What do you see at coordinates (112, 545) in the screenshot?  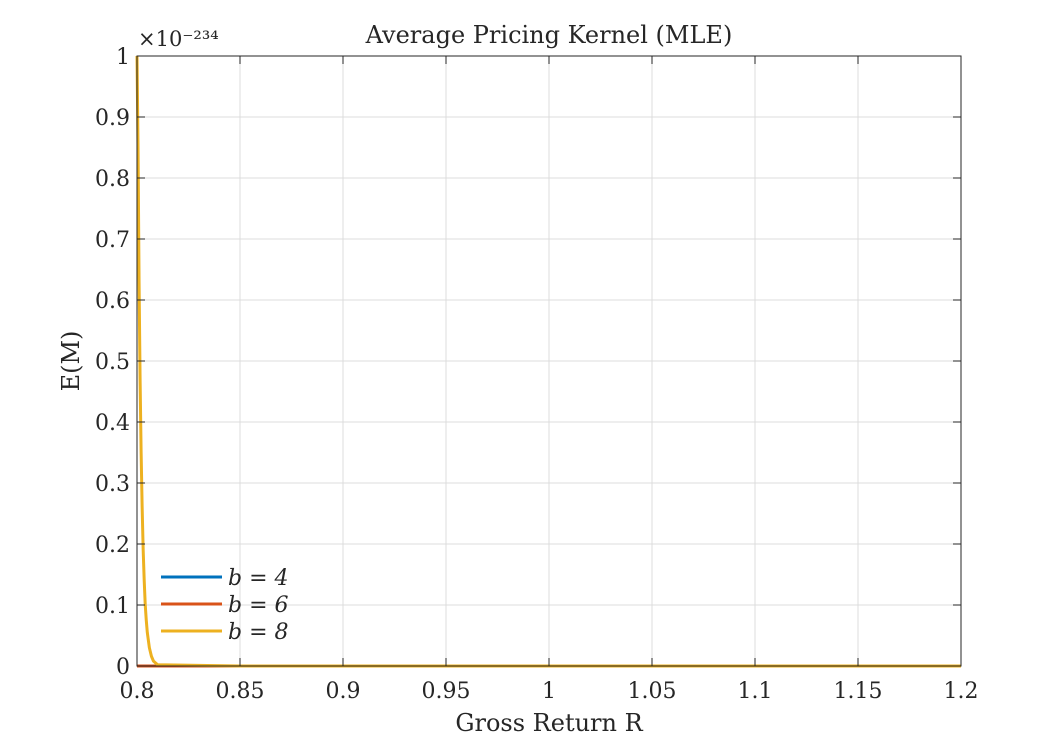 I see `y-tick-label: 0.2` at bounding box center [112, 545].